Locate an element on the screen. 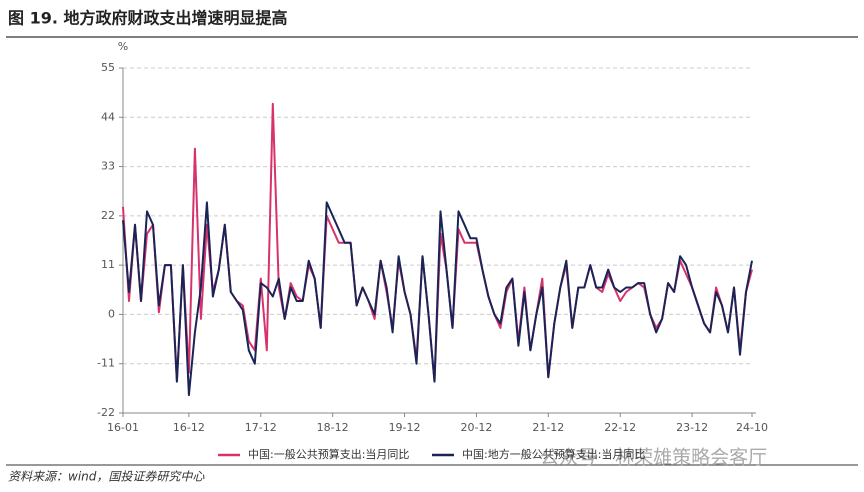 The image size is (864, 492). source: 资料来源：wind，国投证券研究中心 is located at coordinates (106, 477).